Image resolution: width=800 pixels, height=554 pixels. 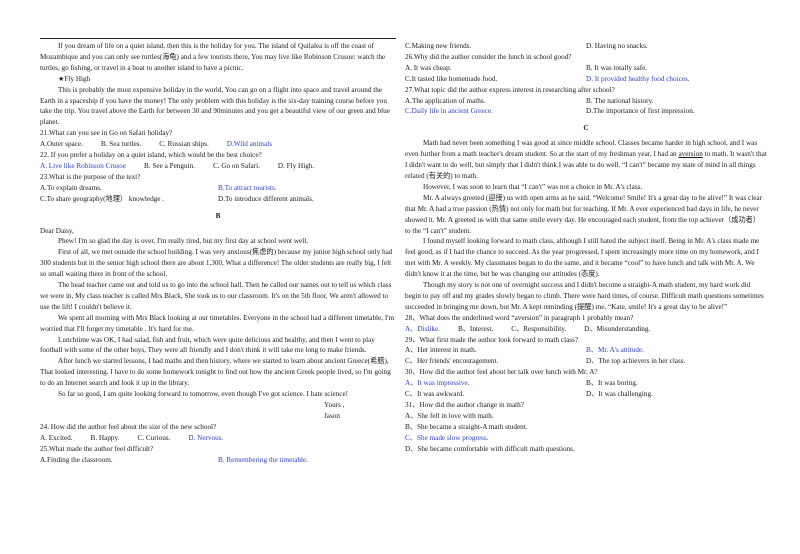 I want to click on option: B、She became a straight-A math student., so click(x=466, y=426).